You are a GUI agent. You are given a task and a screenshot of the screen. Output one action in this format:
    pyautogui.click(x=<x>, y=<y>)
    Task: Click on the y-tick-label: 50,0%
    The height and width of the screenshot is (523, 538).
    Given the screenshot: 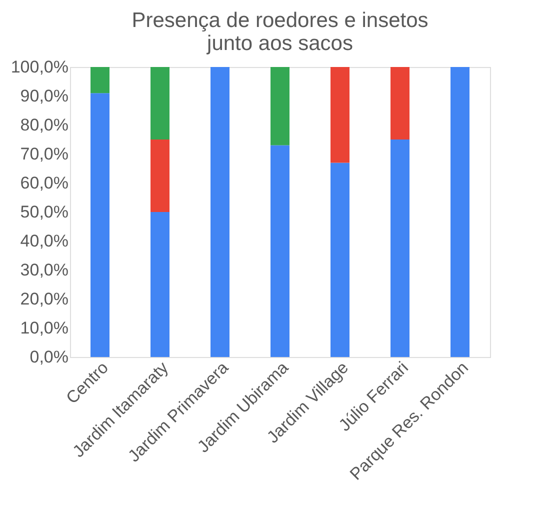 What is the action you would take?
    pyautogui.click(x=44, y=212)
    